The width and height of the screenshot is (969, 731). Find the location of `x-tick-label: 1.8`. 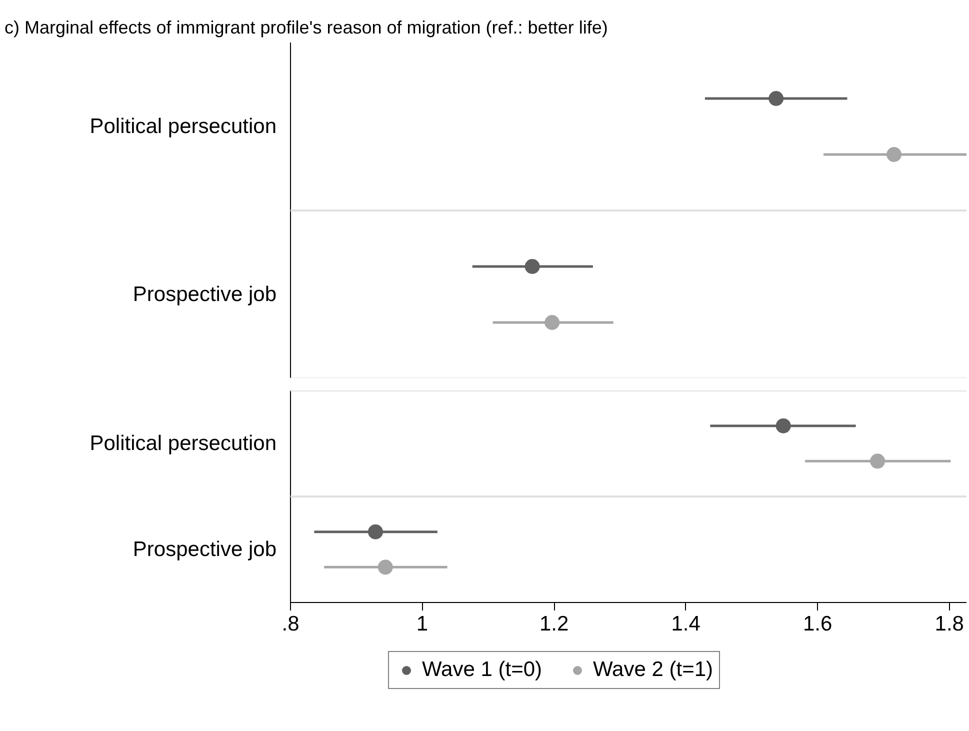

x-tick-label: 1.8 is located at coordinates (949, 624).